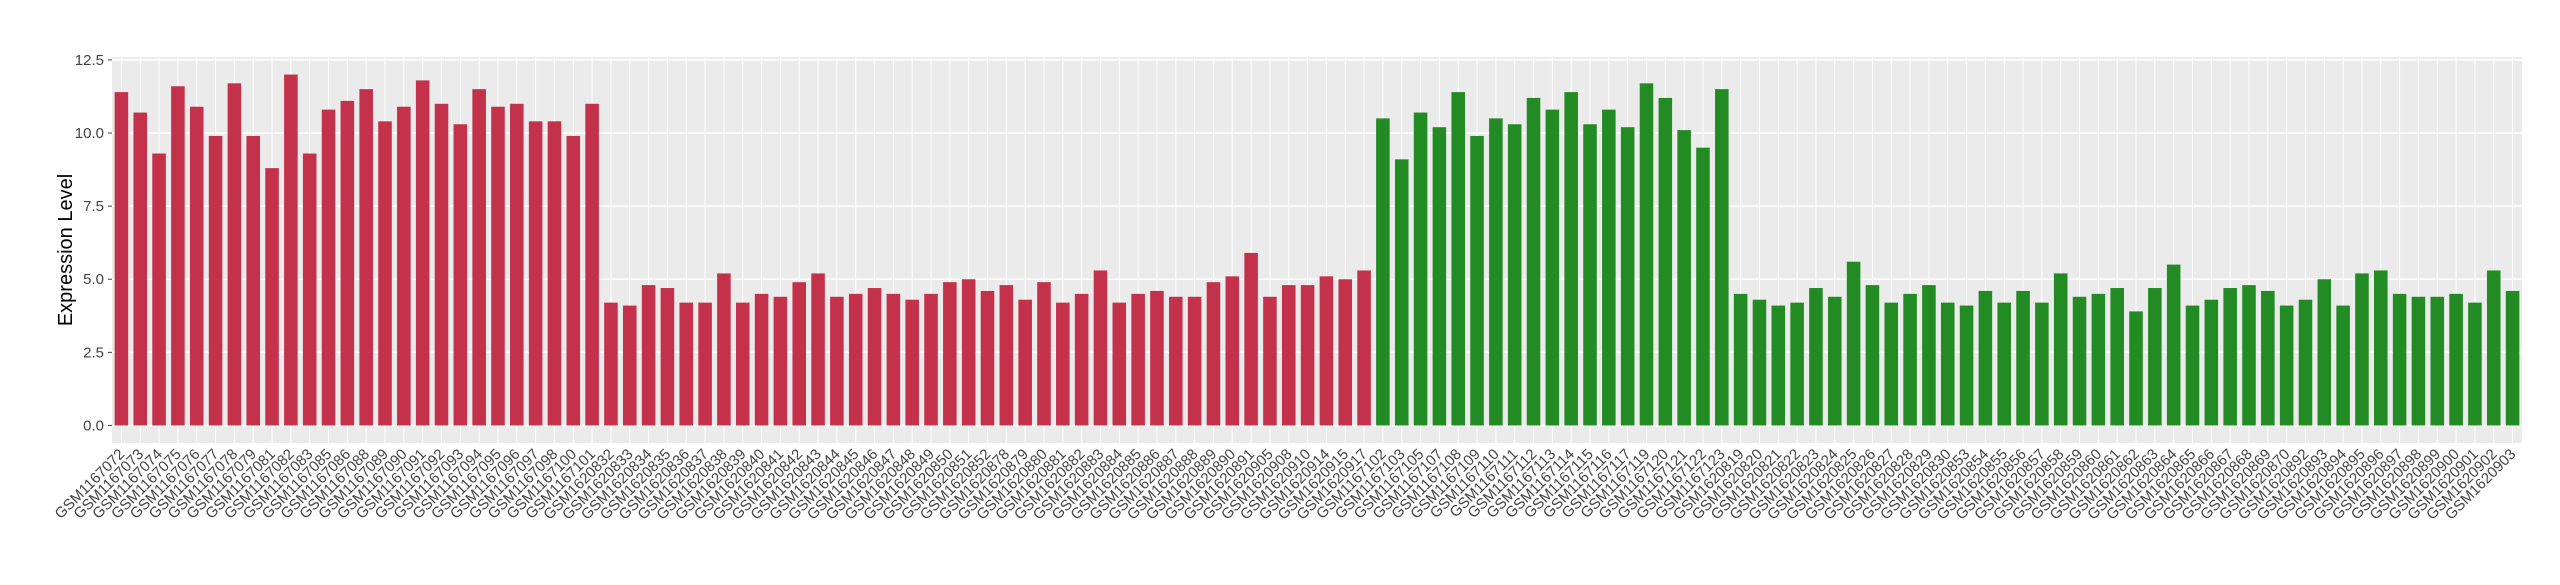 This screenshot has width=2560, height=585. What do you see at coordinates (89, 133) in the screenshot?
I see `y-tick-label: 10.0` at bounding box center [89, 133].